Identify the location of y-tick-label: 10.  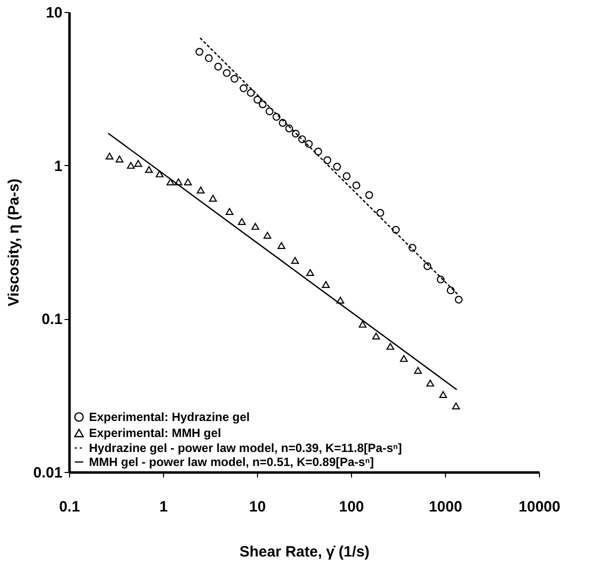
(54, 13).